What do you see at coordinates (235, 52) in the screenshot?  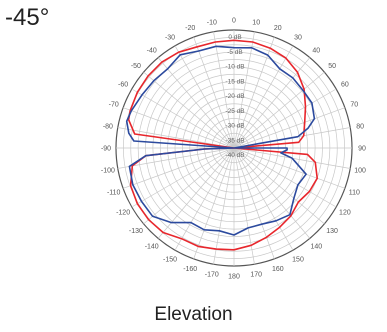 I see `radial-tick-label: -5 dB` at bounding box center [235, 52].